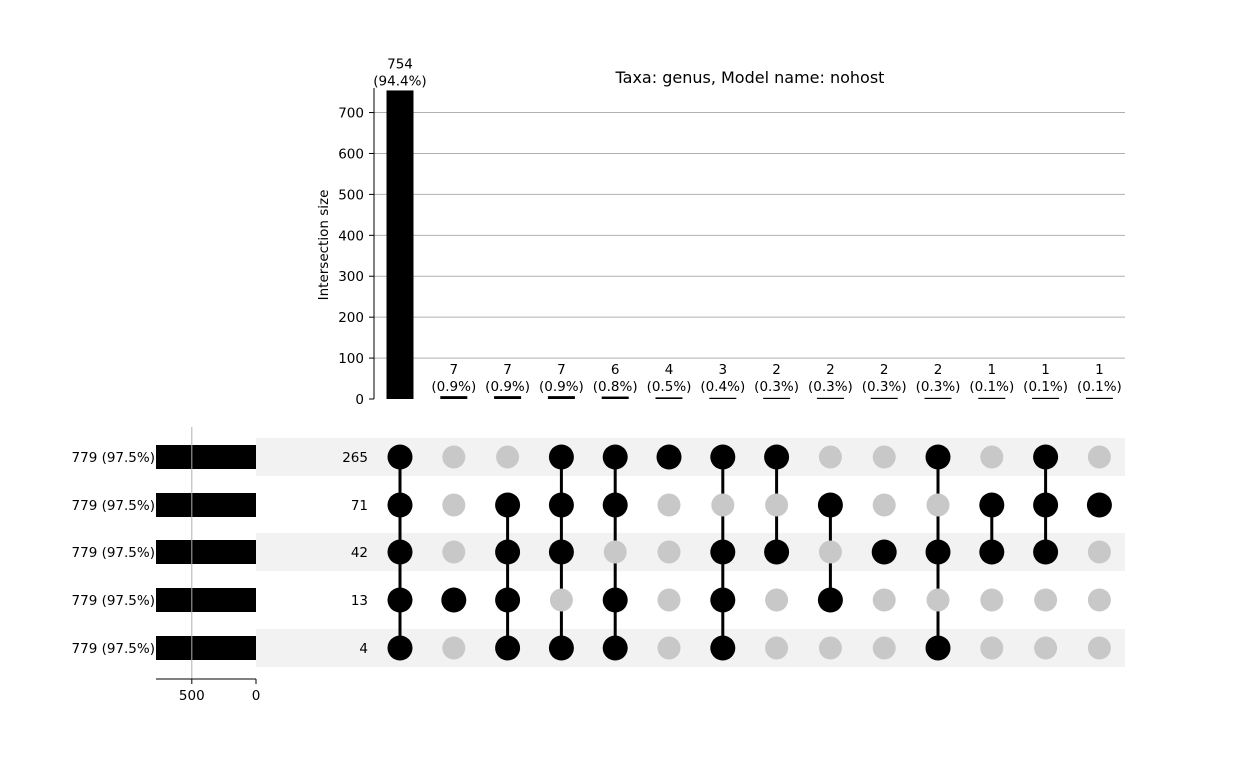 This screenshot has width=1250, height=768. I want to click on y-tick-label: 400, so click(351, 236).